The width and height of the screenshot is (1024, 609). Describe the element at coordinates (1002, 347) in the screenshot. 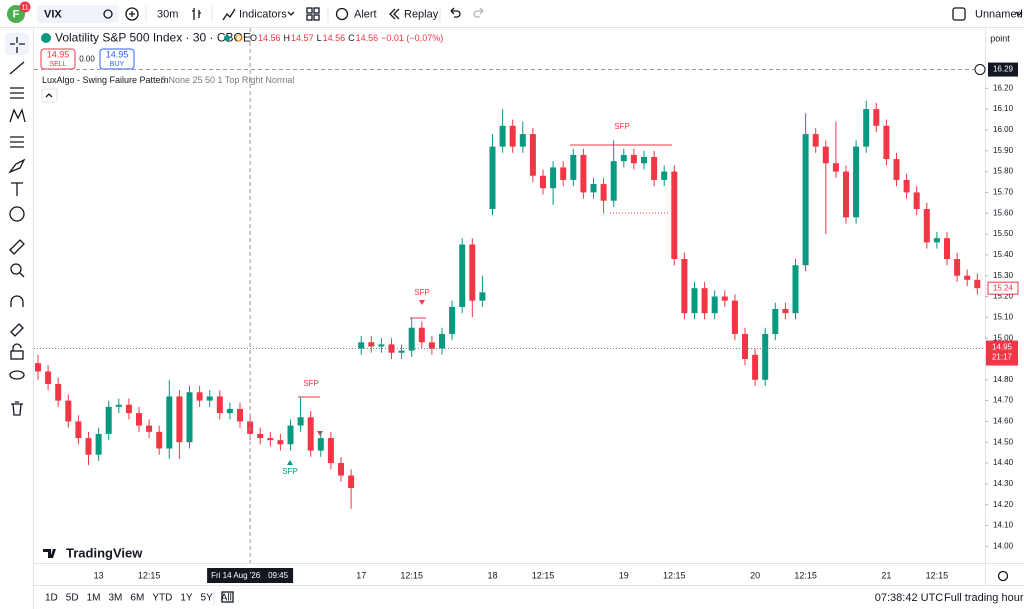

I see `current-price-label: 14.95` at that location.